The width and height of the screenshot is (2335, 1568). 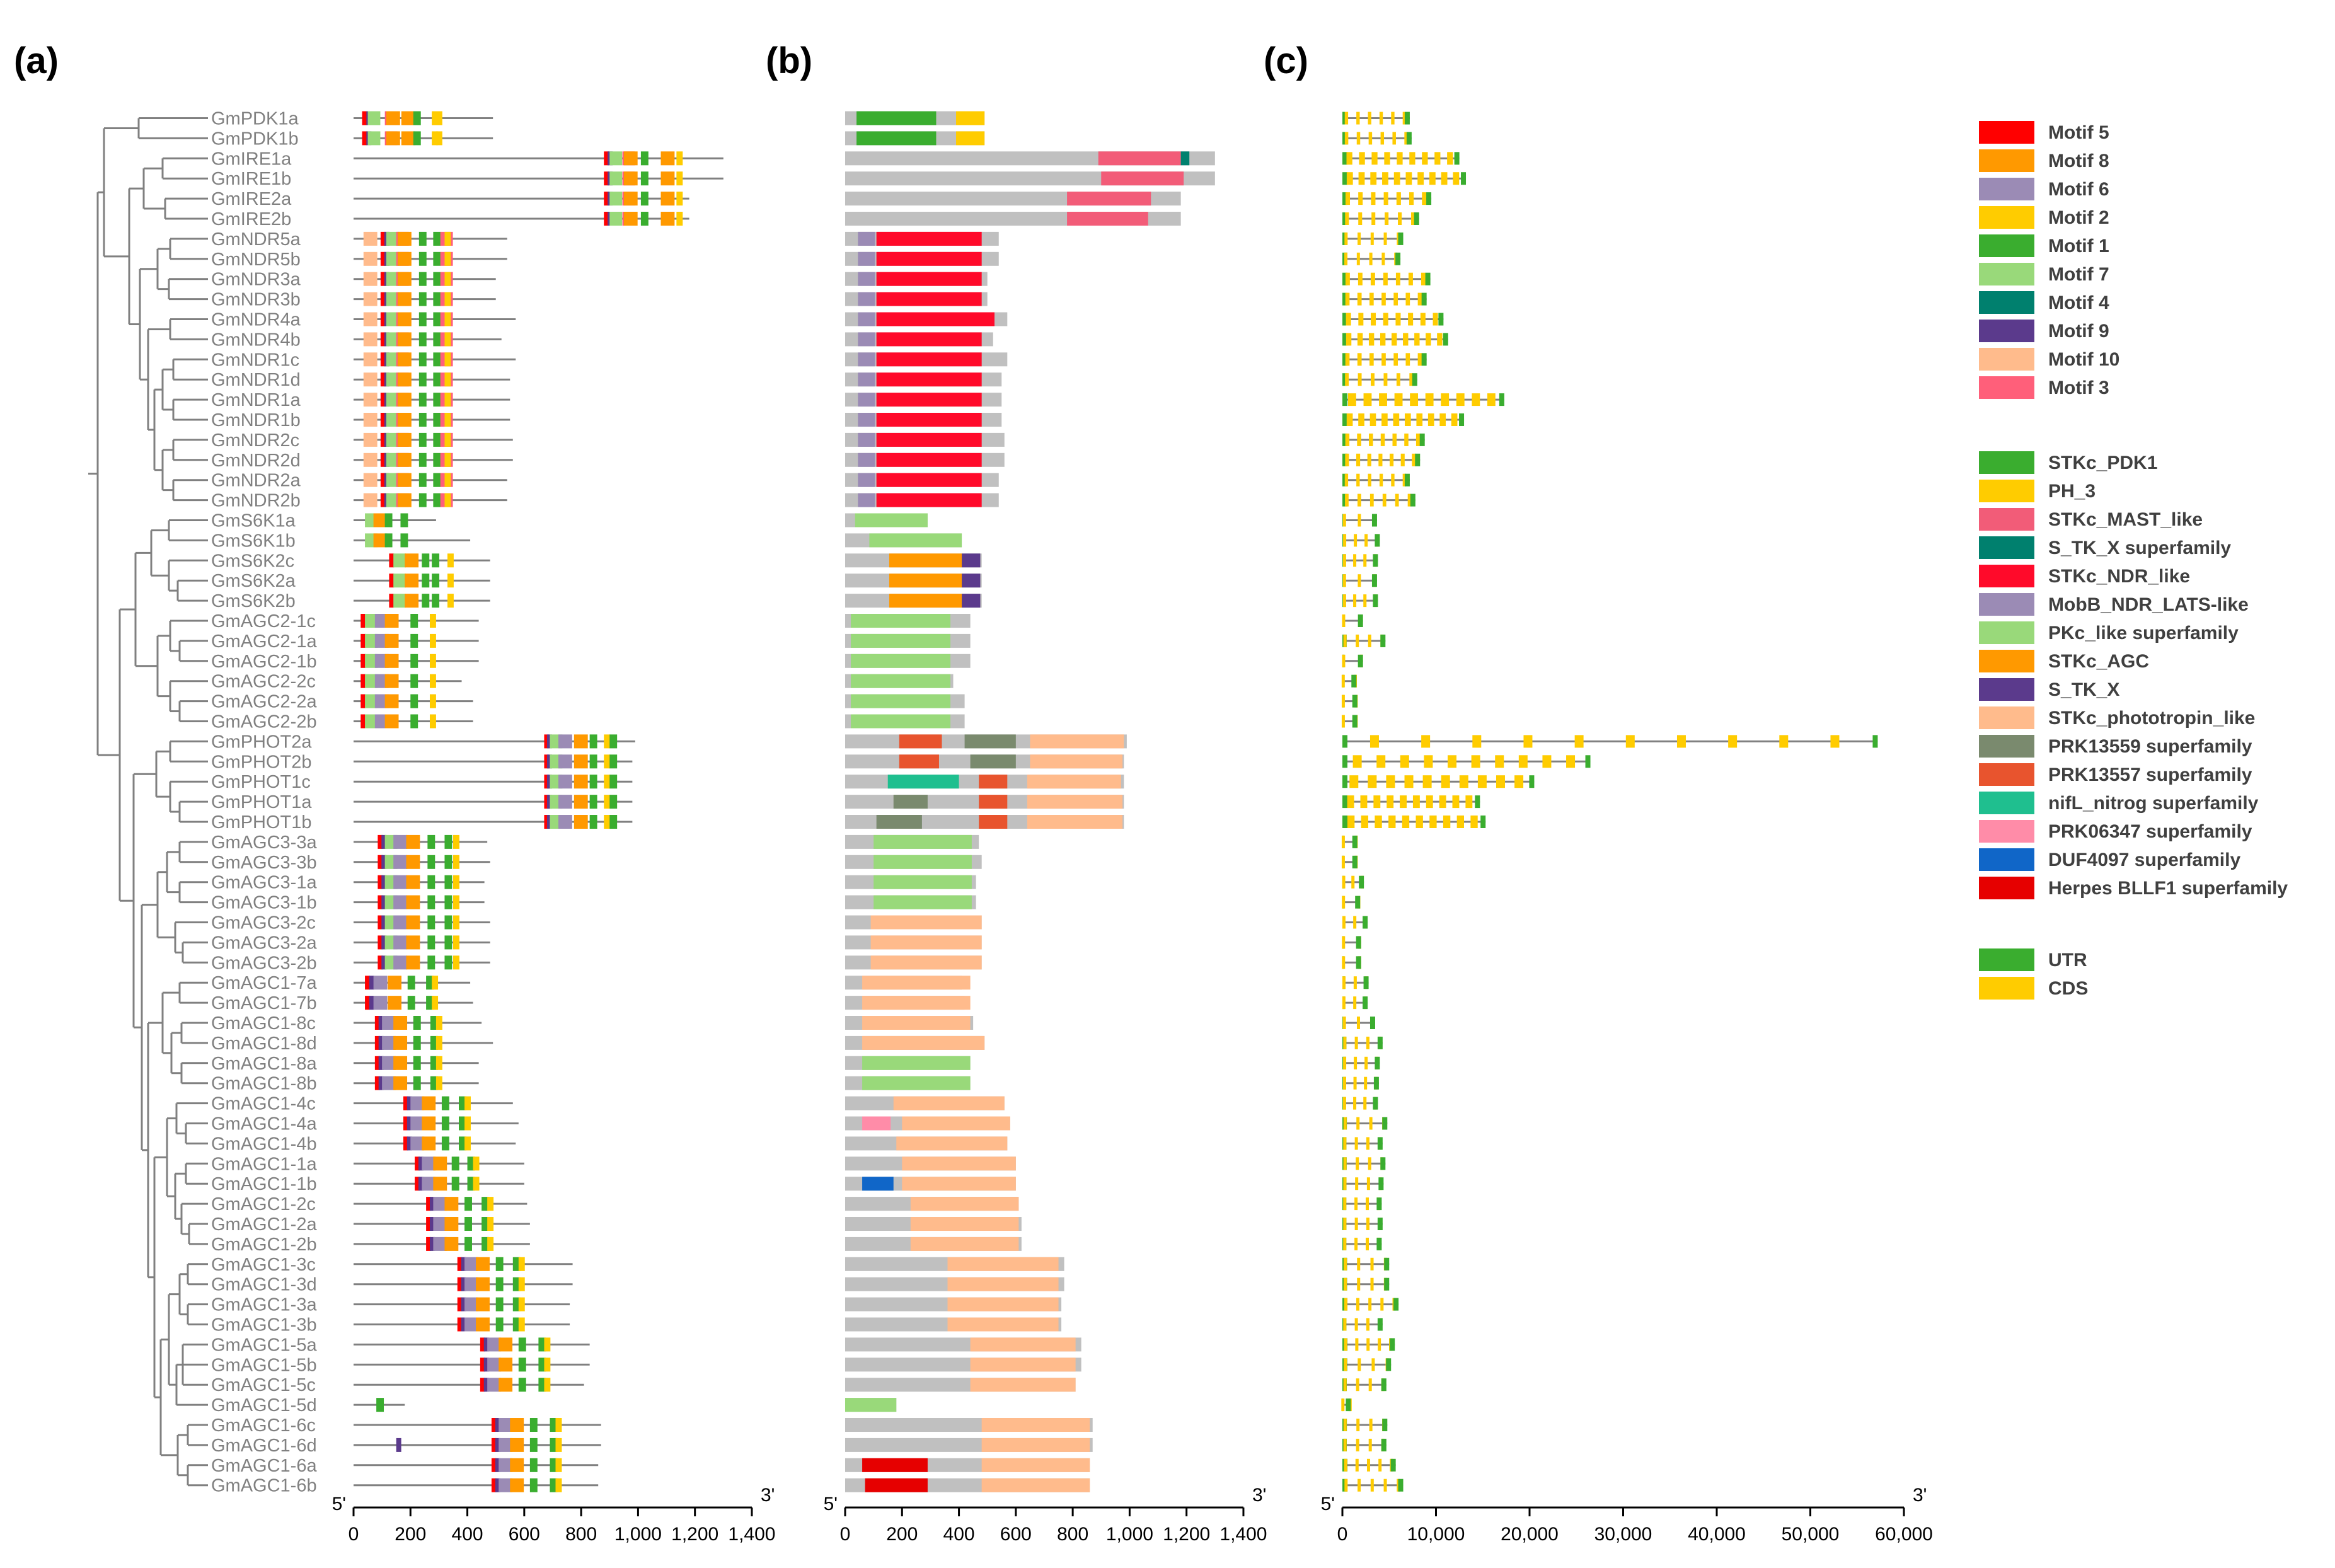 What do you see at coordinates (2139, 548) in the screenshot?
I see `domain-legend-label: S_TK_X superfamily` at bounding box center [2139, 548].